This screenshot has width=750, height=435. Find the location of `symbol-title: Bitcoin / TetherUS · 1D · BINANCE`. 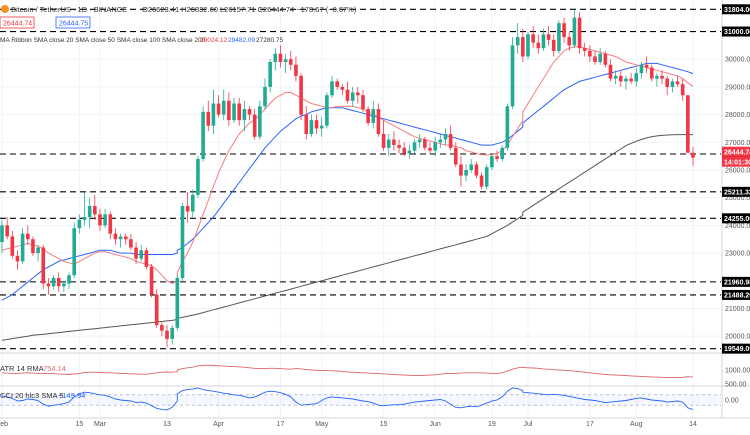

symbol-title: Bitcoin / TetherUS · 1D · BINANCE is located at coordinates (69, 9).